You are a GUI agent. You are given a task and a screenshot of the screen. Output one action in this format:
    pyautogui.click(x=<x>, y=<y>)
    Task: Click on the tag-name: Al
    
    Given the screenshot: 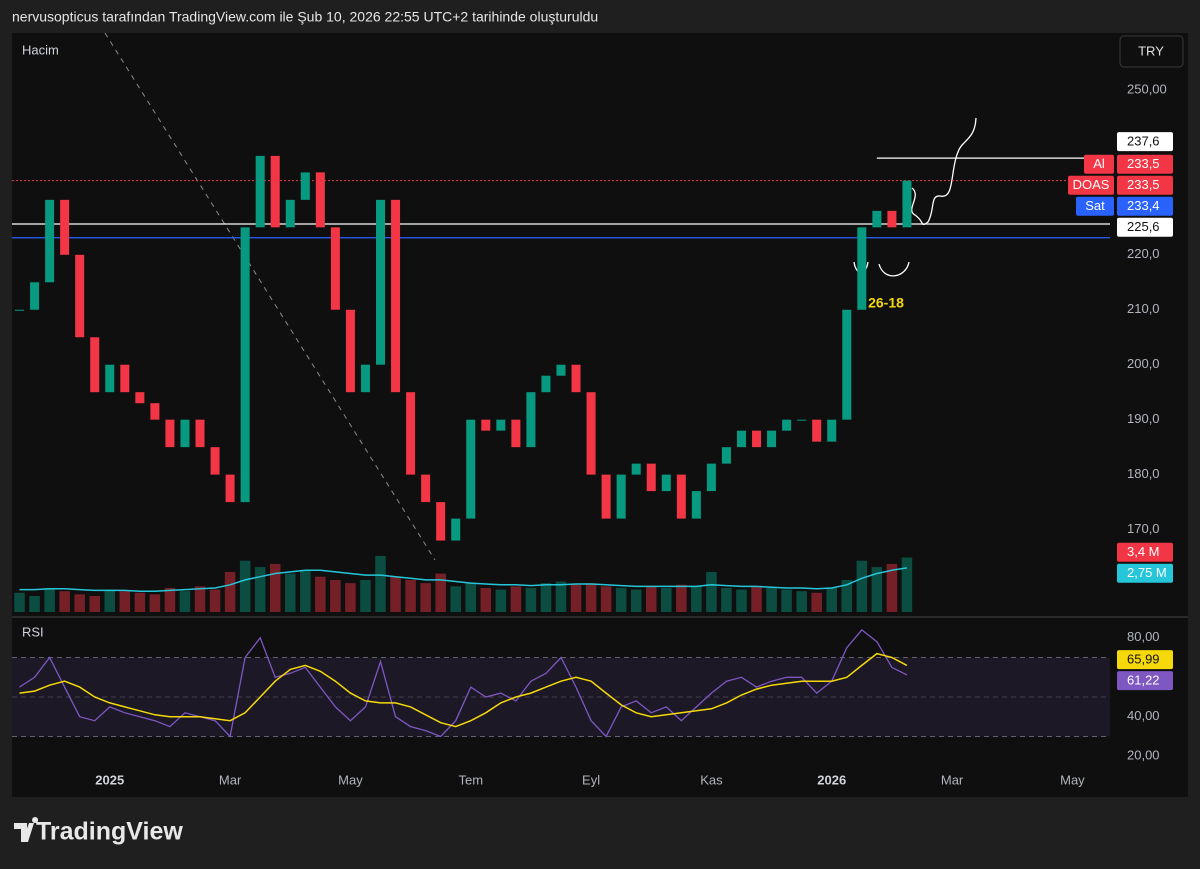 What is the action you would take?
    pyautogui.click(x=1099, y=163)
    